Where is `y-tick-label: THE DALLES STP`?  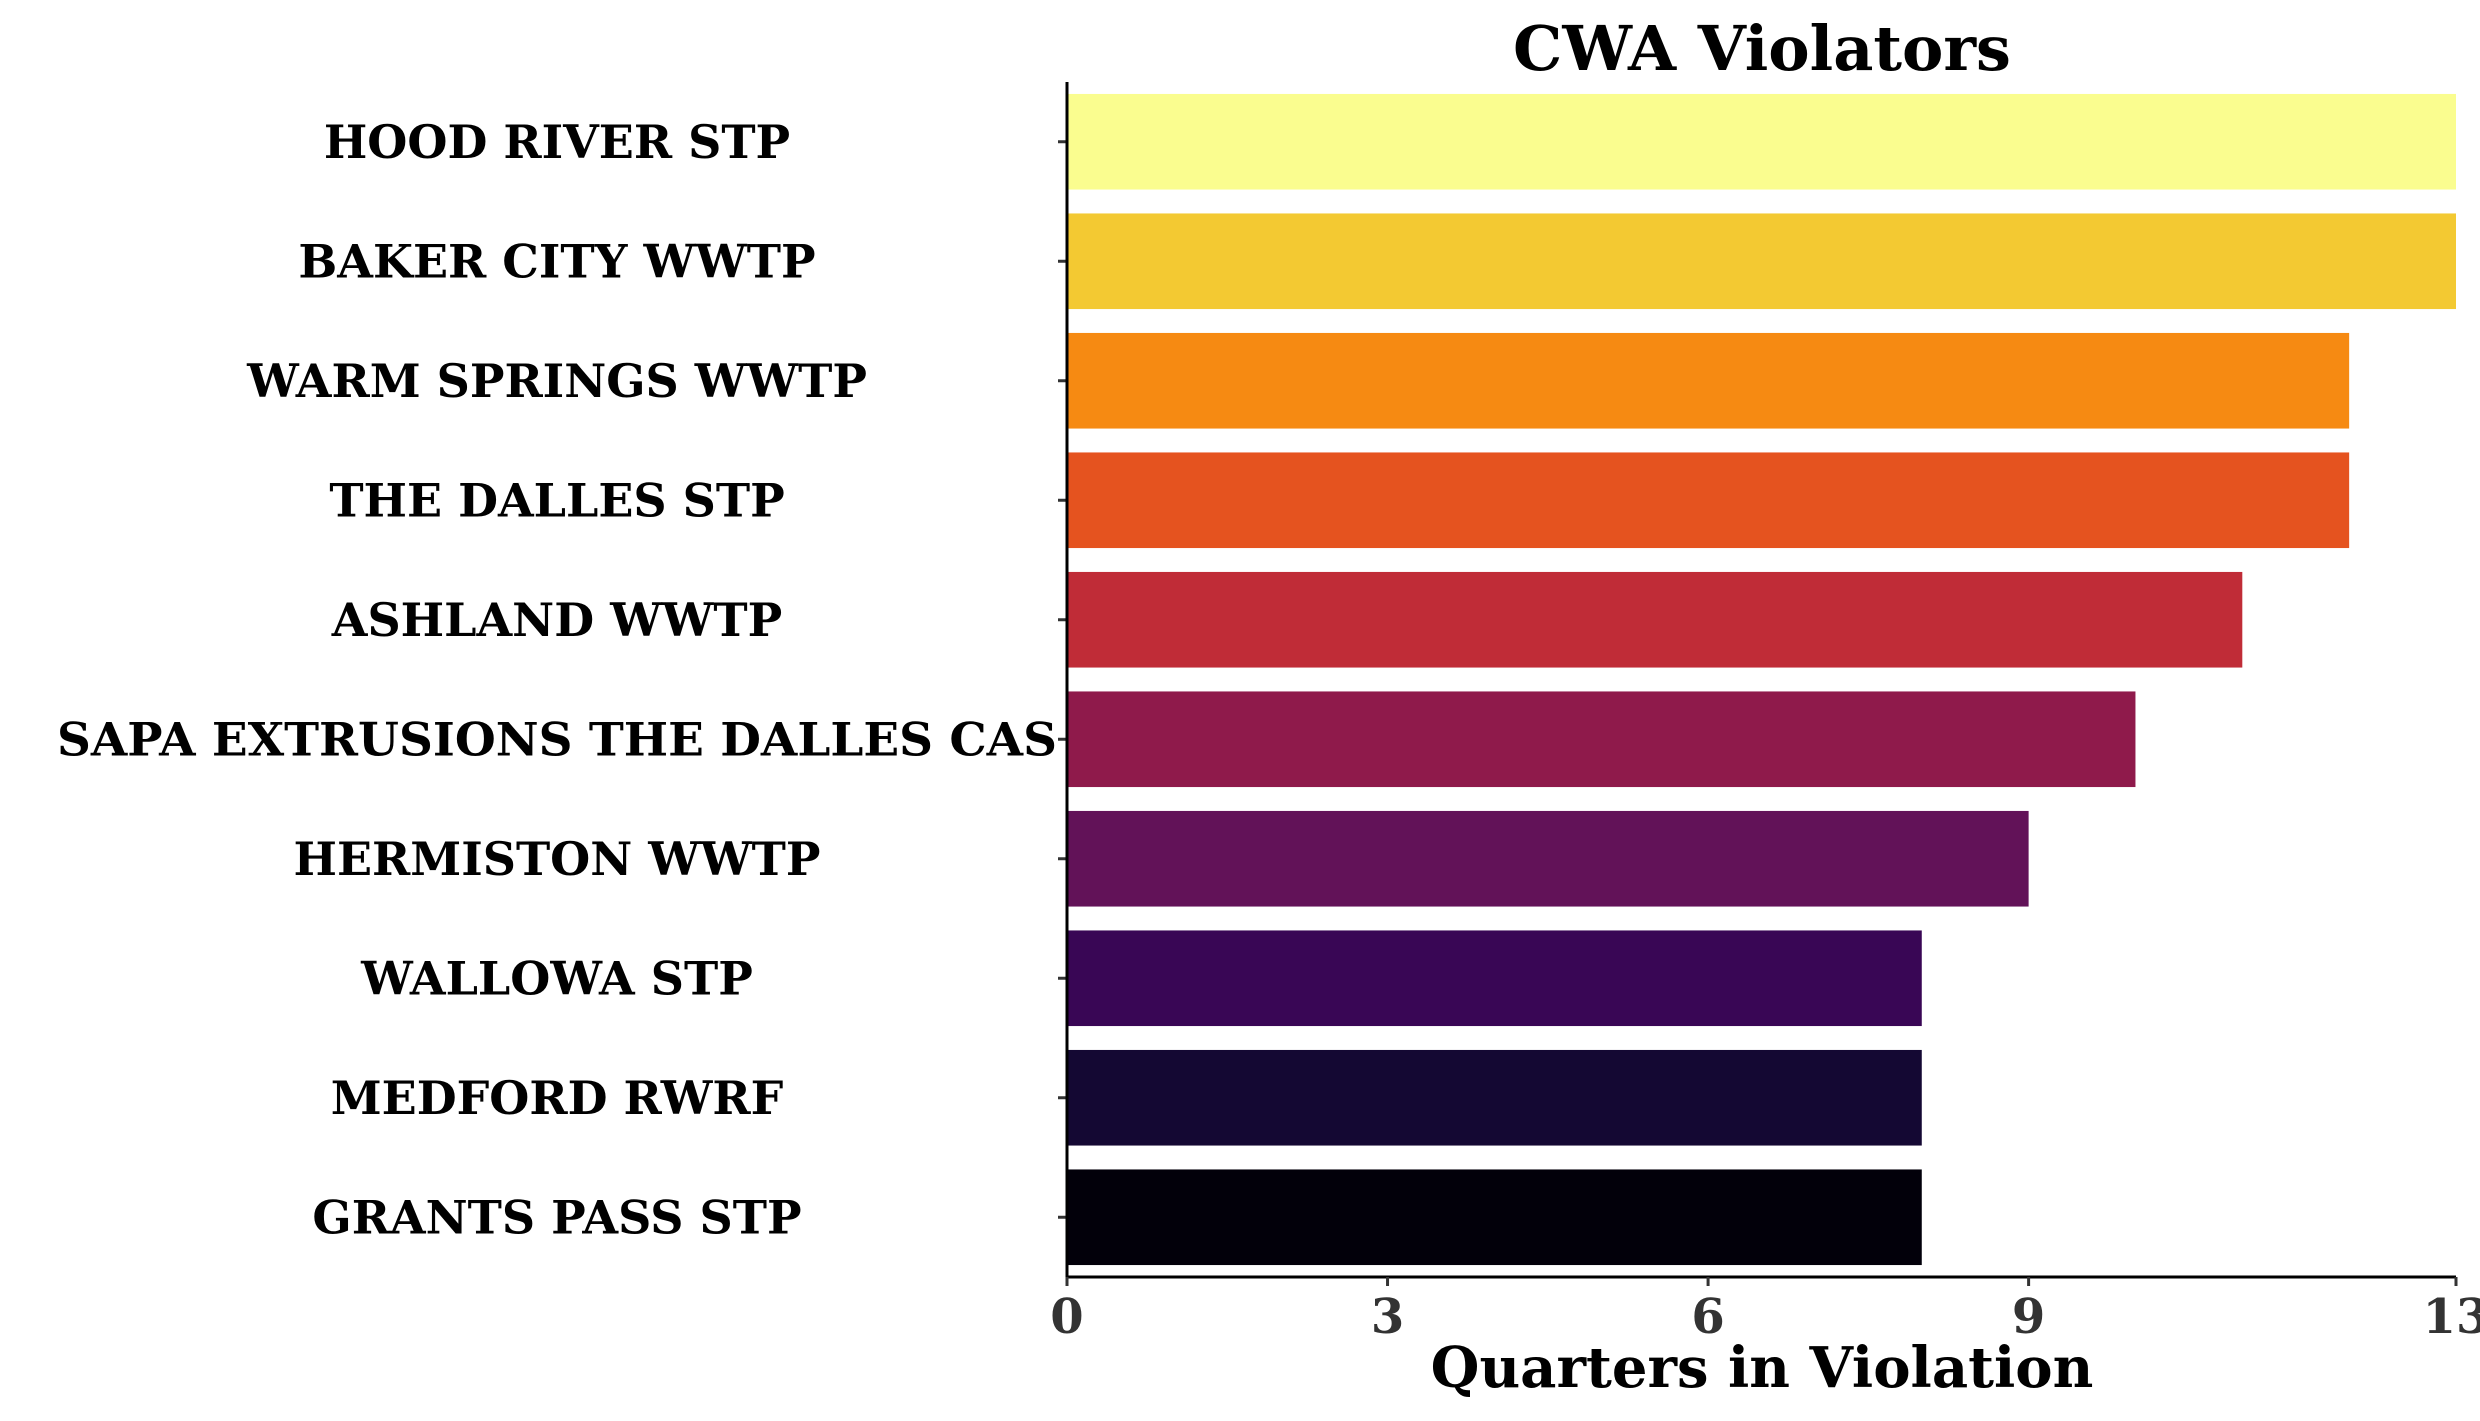
y-tick-label: THE DALLES STP is located at coordinates (556, 500).